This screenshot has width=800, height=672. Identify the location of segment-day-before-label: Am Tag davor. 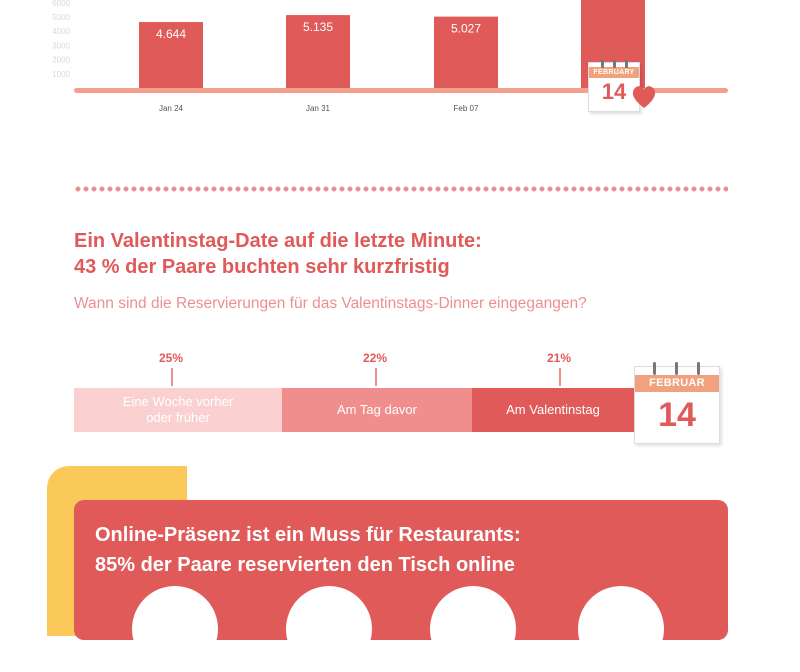
(377, 409).